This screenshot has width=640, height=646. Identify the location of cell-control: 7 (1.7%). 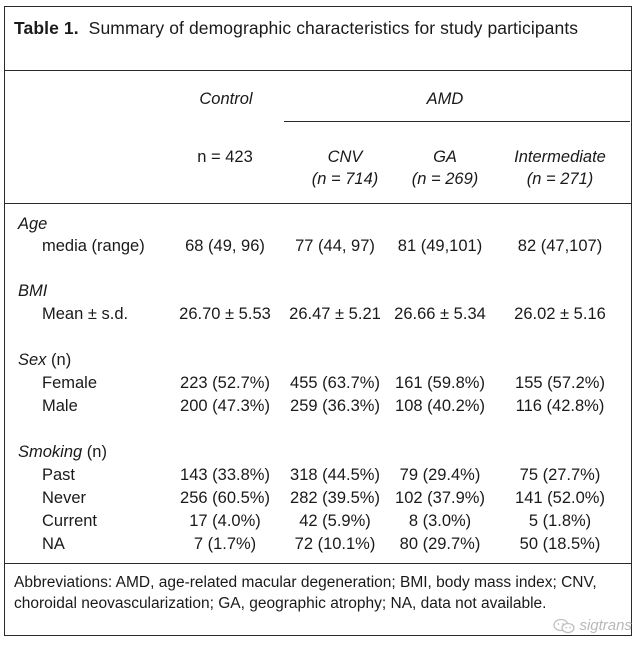
(225, 544).